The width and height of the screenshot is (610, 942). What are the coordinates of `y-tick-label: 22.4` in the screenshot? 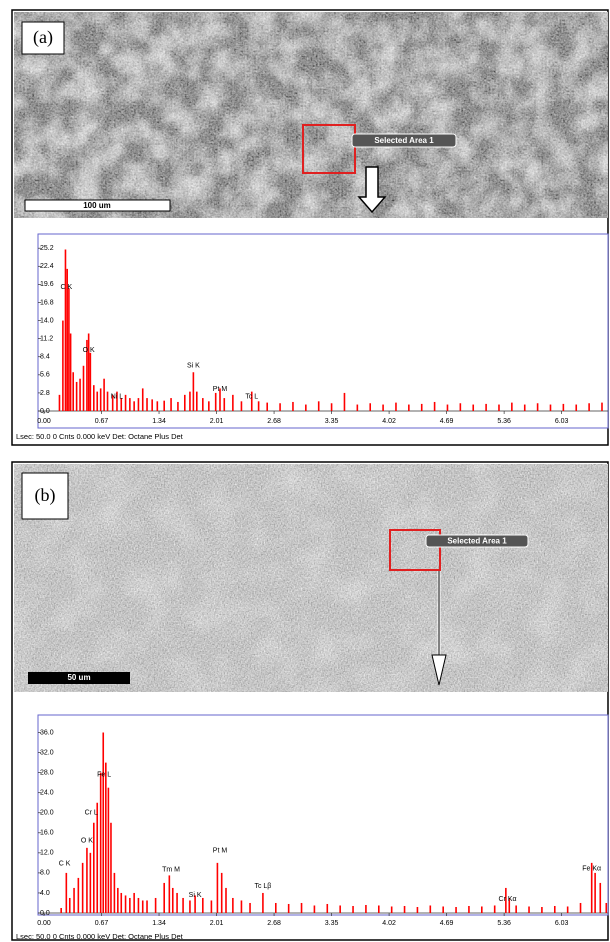 It's located at (47, 266).